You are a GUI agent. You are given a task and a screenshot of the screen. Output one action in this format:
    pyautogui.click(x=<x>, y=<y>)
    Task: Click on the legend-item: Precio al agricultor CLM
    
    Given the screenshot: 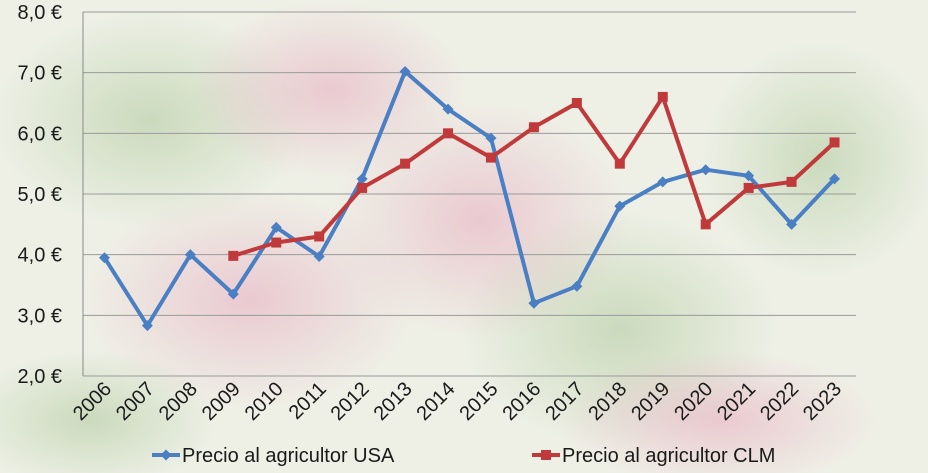 What is the action you would take?
    pyautogui.click(x=653, y=456)
    